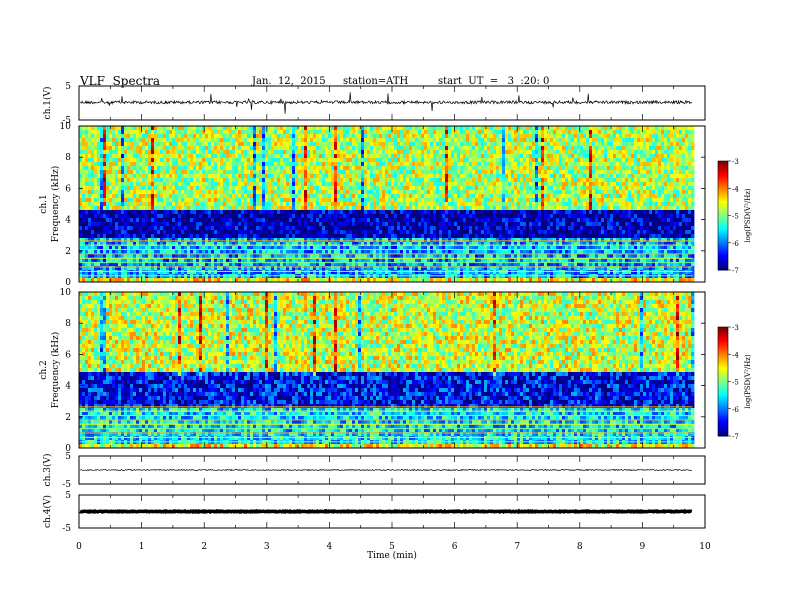 The image size is (792, 612). What do you see at coordinates (68, 324) in the screenshot?
I see `ch2-spectrogram-ytick-label: 8` at bounding box center [68, 324].